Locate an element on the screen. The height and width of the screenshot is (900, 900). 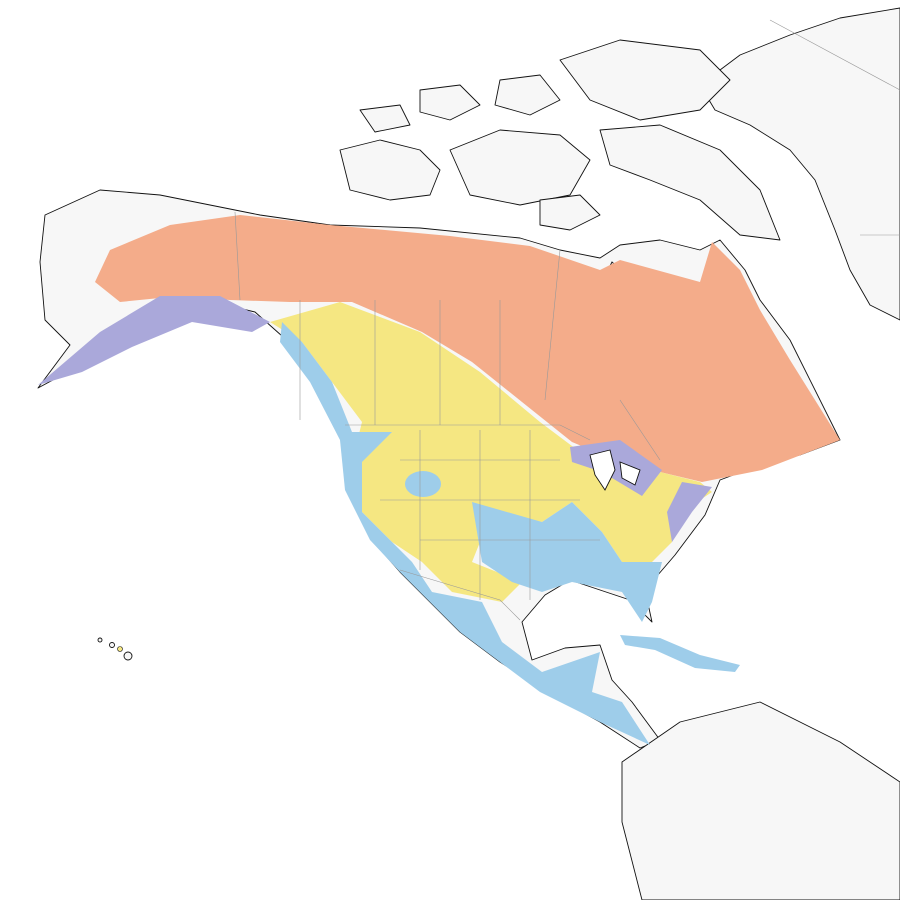
range-purple-east-coast is located at coordinates (689, 512).